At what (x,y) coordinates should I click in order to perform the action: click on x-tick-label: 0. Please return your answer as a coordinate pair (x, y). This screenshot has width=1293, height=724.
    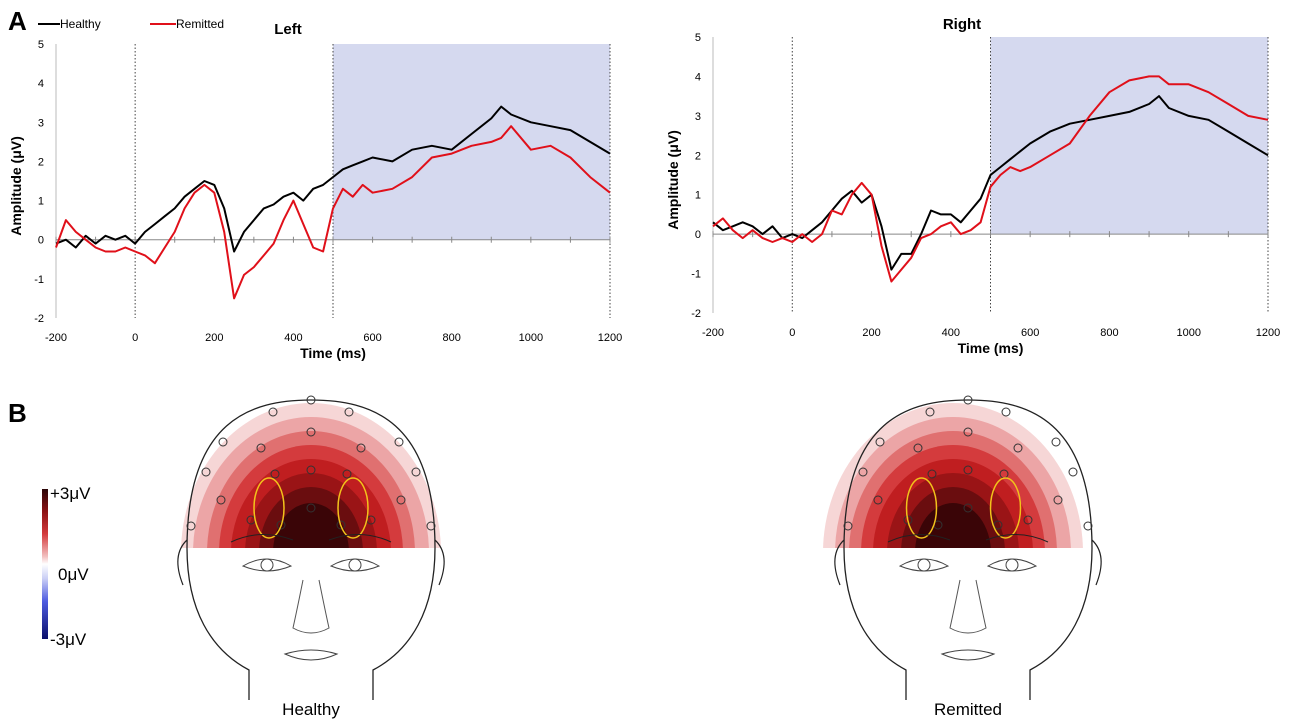
    Looking at the image, I should click on (792, 333).